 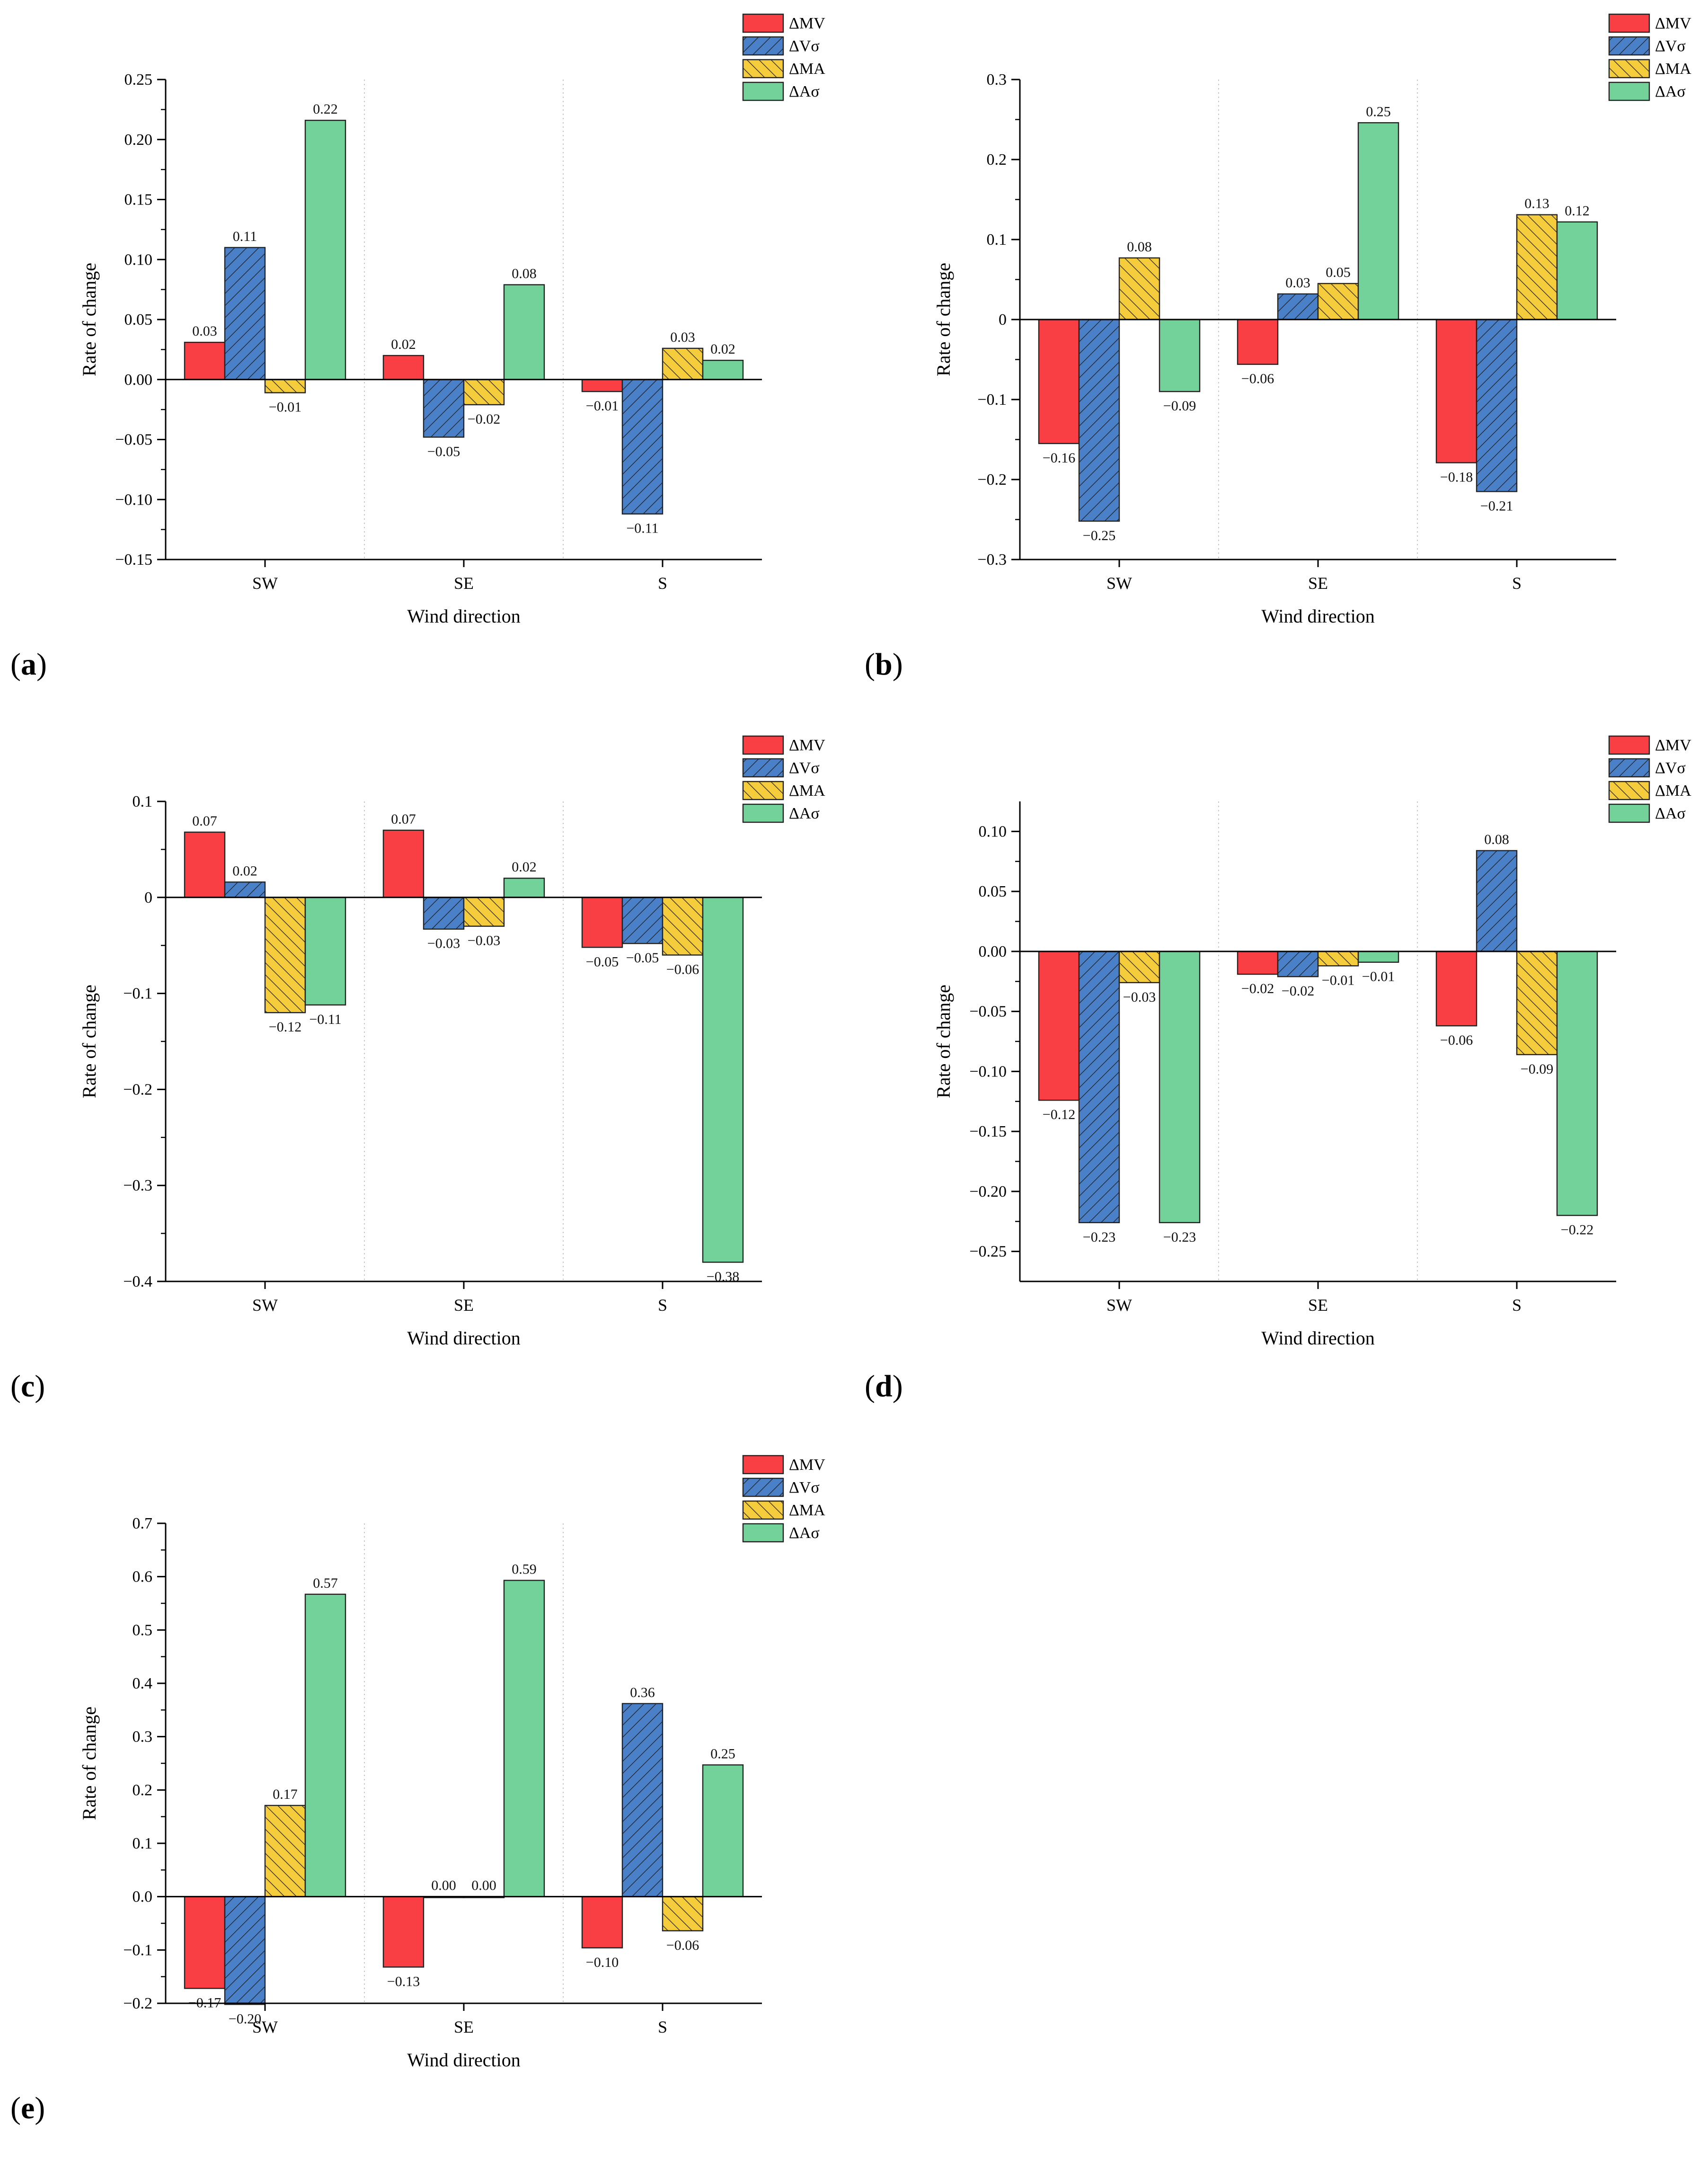 What do you see at coordinates (1180, 1237) in the screenshot?
I see `data-label: −0.23` at bounding box center [1180, 1237].